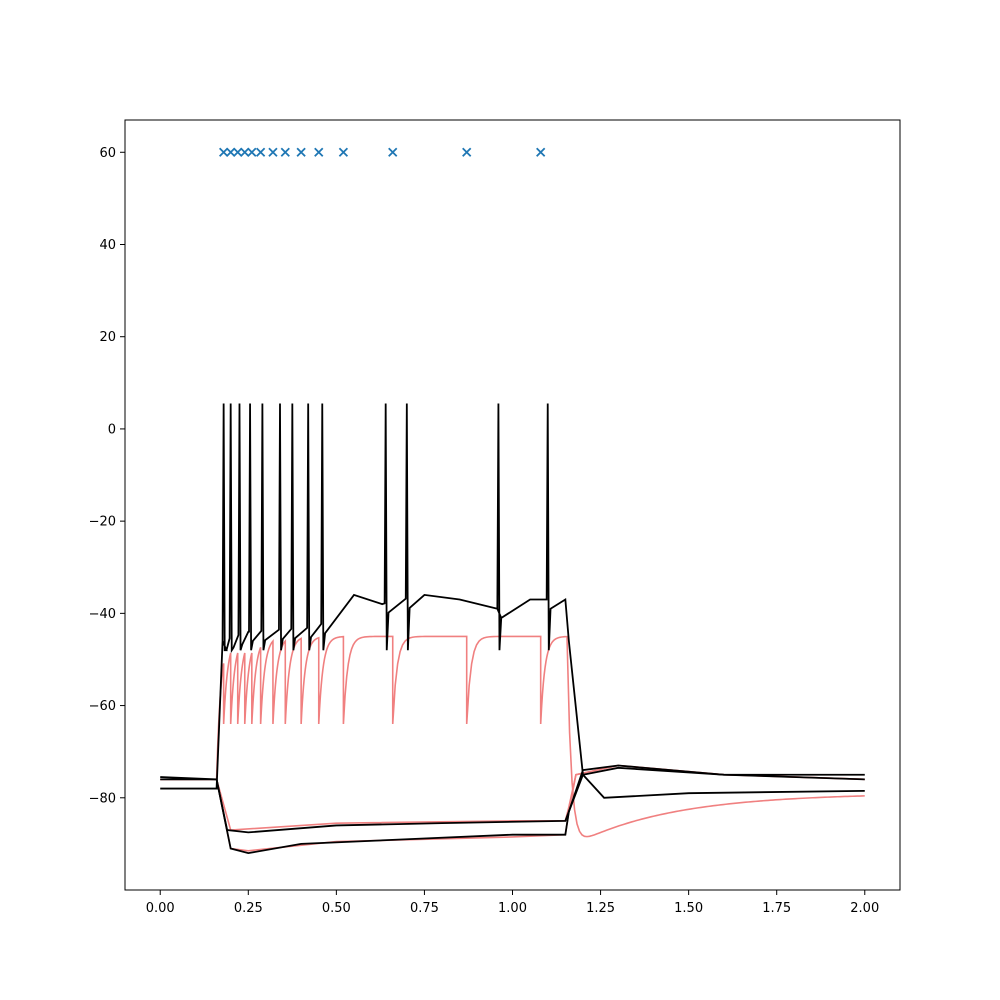 This screenshot has height=1000, width=1000. I want to click on x-tick-label: 2.00, so click(864, 908).